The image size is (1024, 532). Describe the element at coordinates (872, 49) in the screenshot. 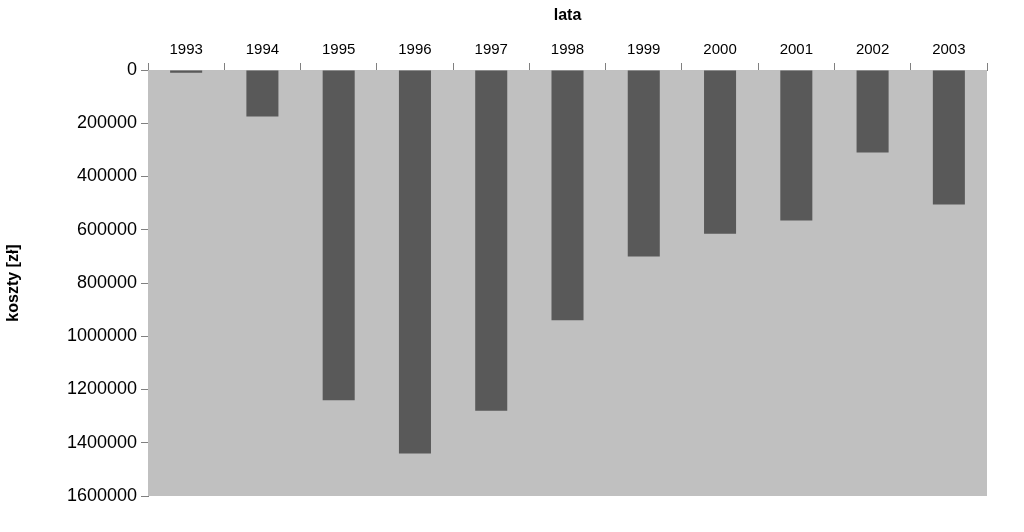

I see `x-tick-label: 2002` at that location.